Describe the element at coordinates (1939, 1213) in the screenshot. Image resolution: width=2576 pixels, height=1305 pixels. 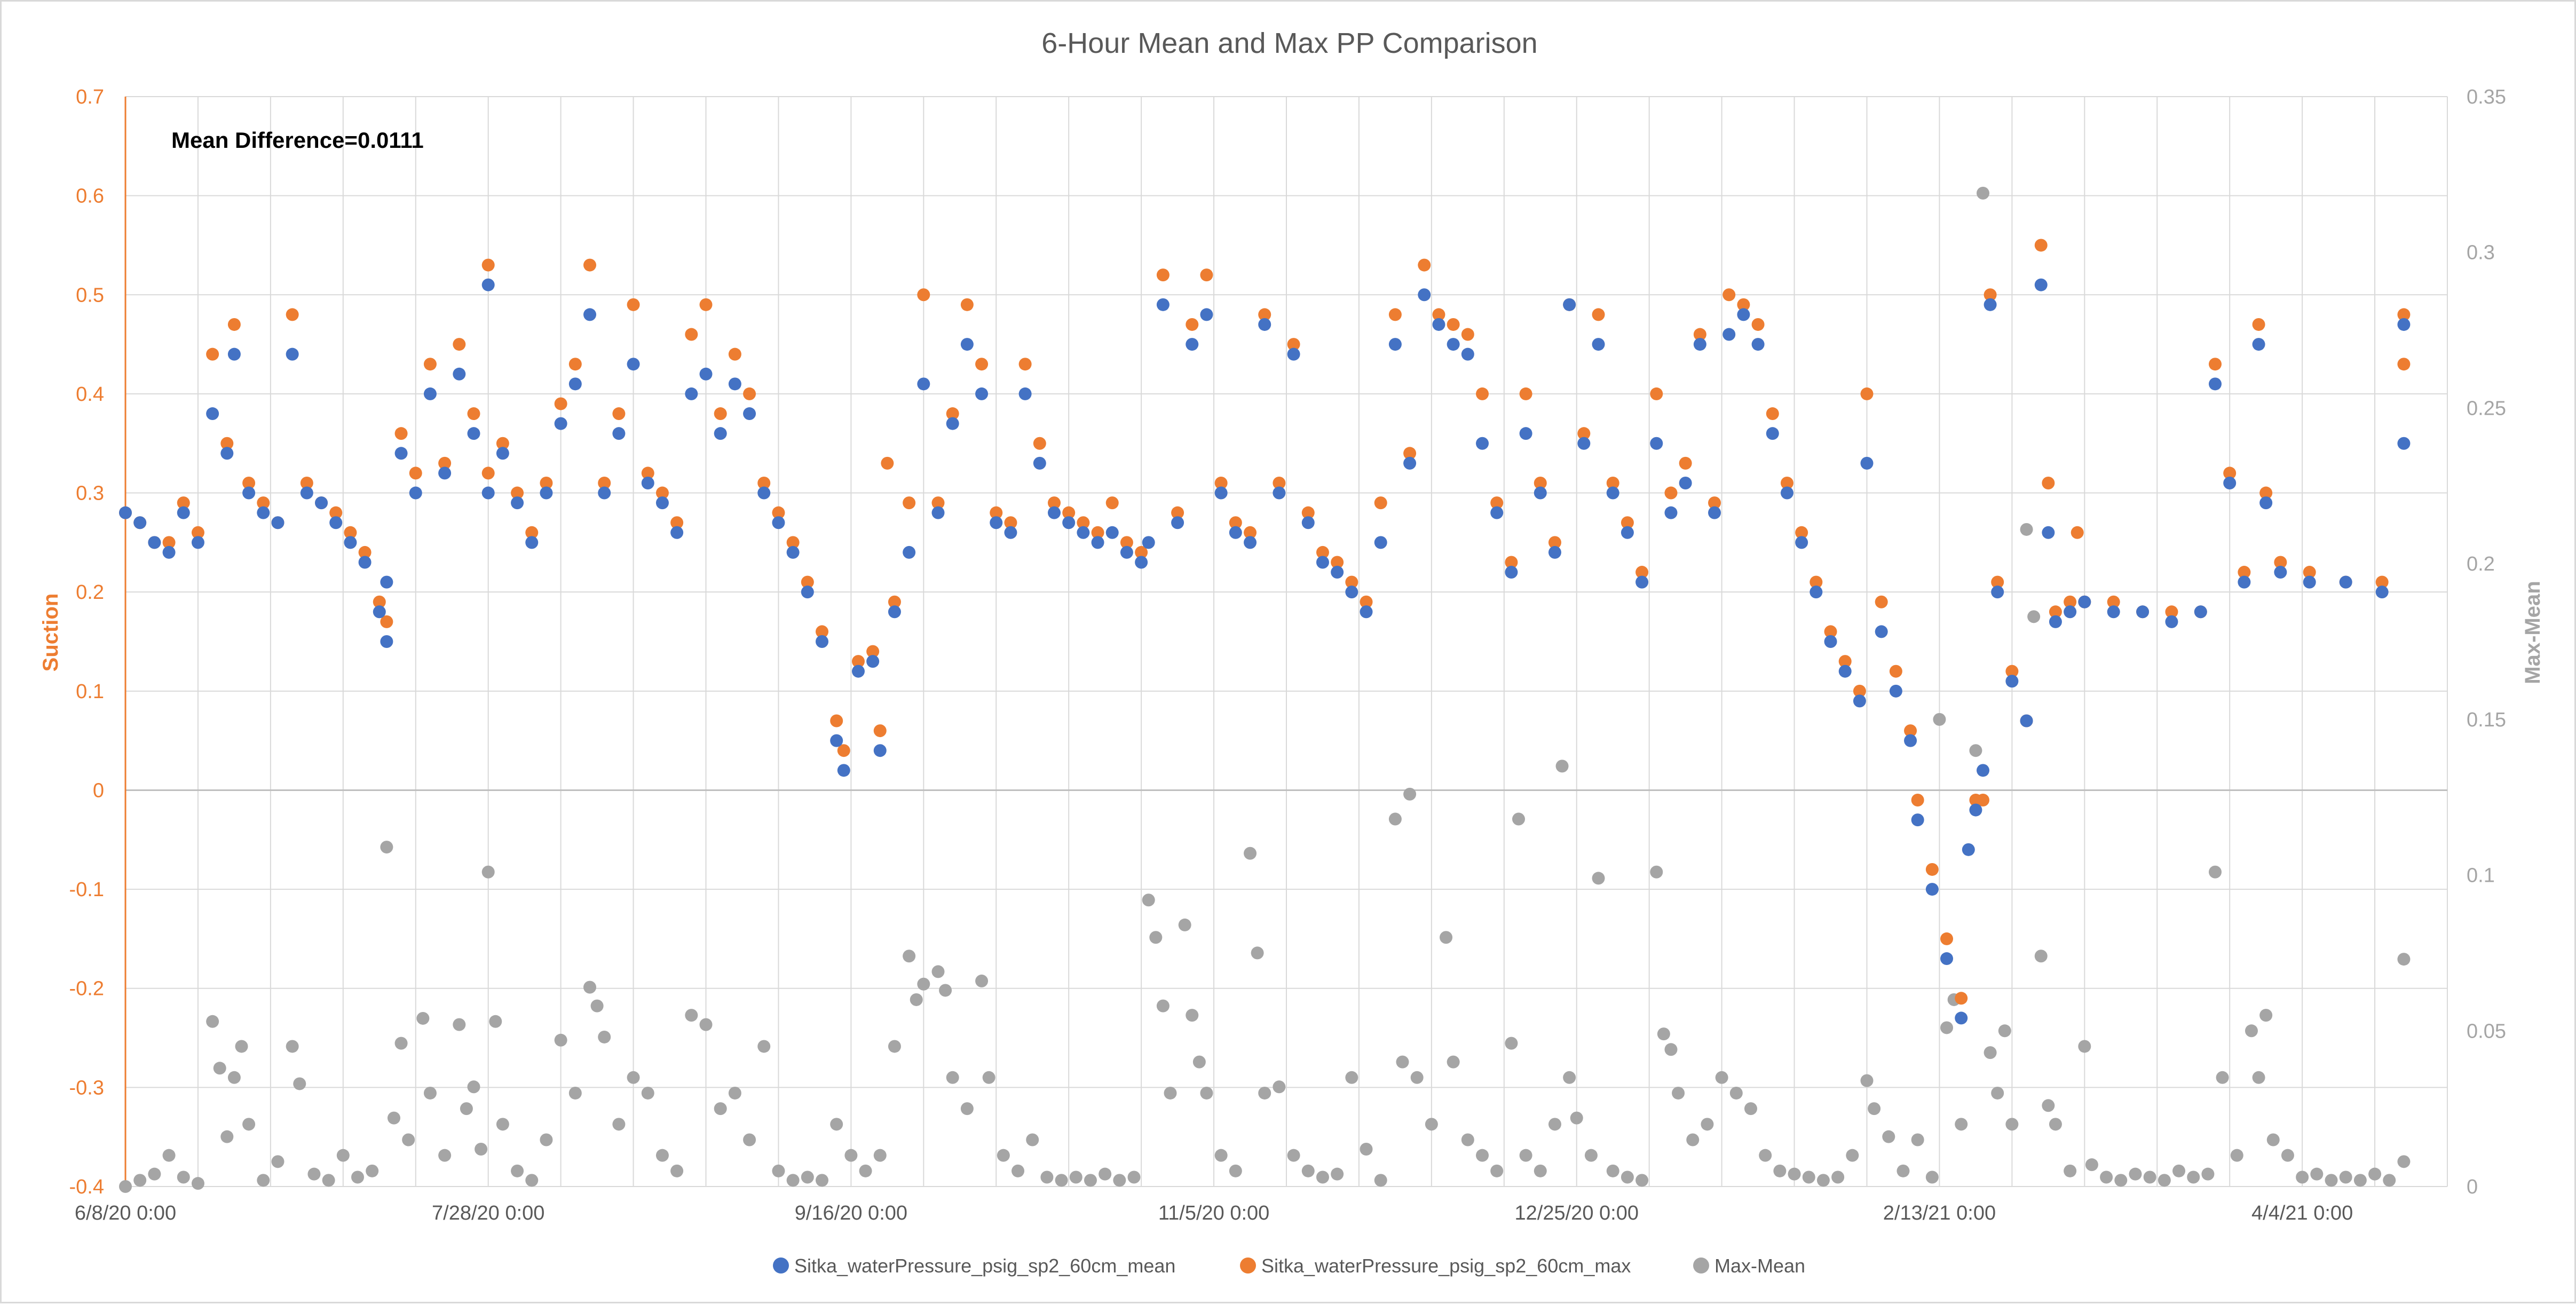
I see `x-tick-label: 2/13/21 0:00` at that location.